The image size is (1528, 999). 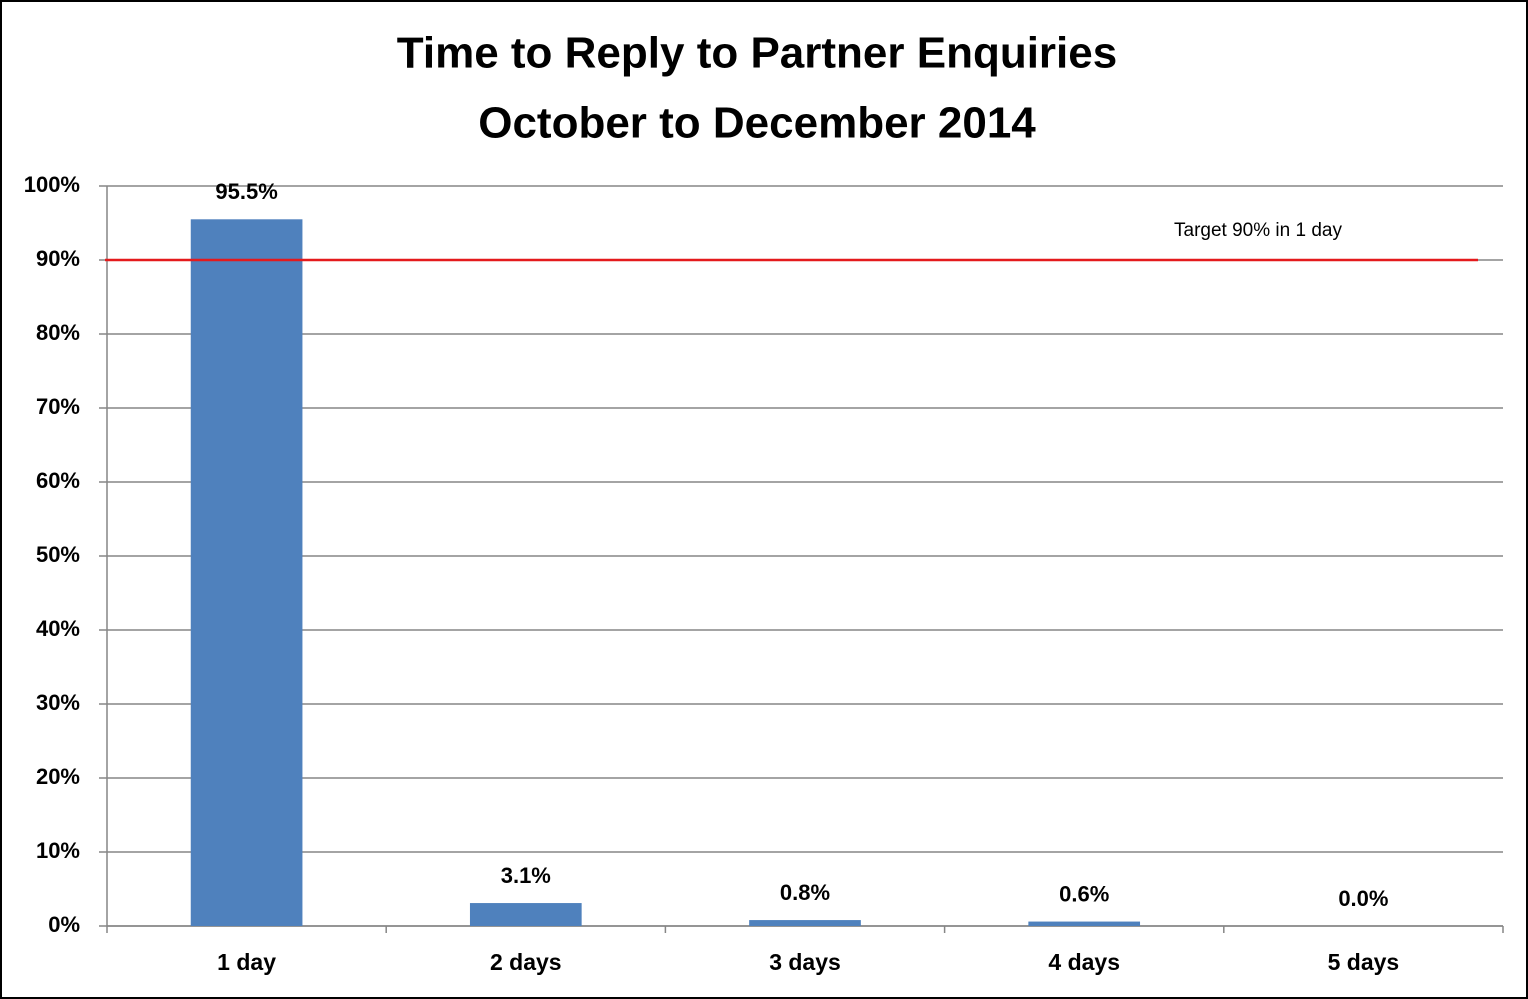 What do you see at coordinates (58, 554) in the screenshot?
I see `y-tick-label: 50%` at bounding box center [58, 554].